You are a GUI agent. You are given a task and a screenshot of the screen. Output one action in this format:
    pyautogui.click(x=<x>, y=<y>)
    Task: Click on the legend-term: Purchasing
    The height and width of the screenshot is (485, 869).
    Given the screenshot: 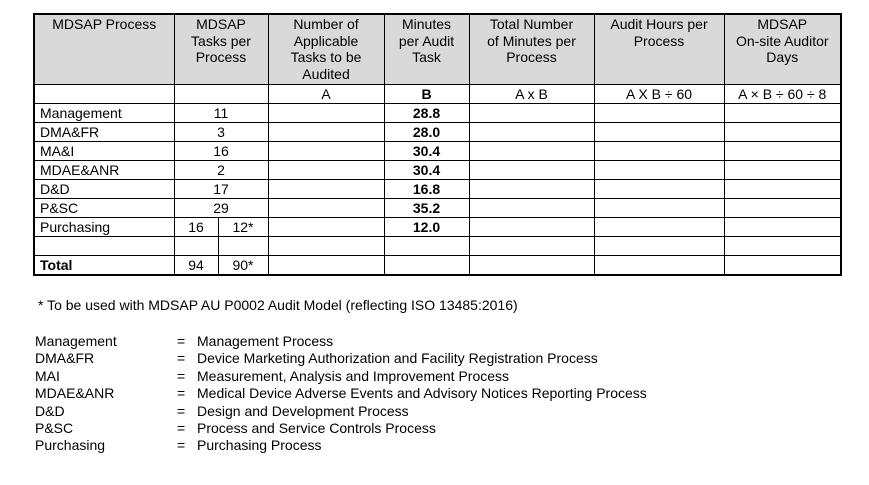 What is the action you would take?
    pyautogui.click(x=70, y=445)
    